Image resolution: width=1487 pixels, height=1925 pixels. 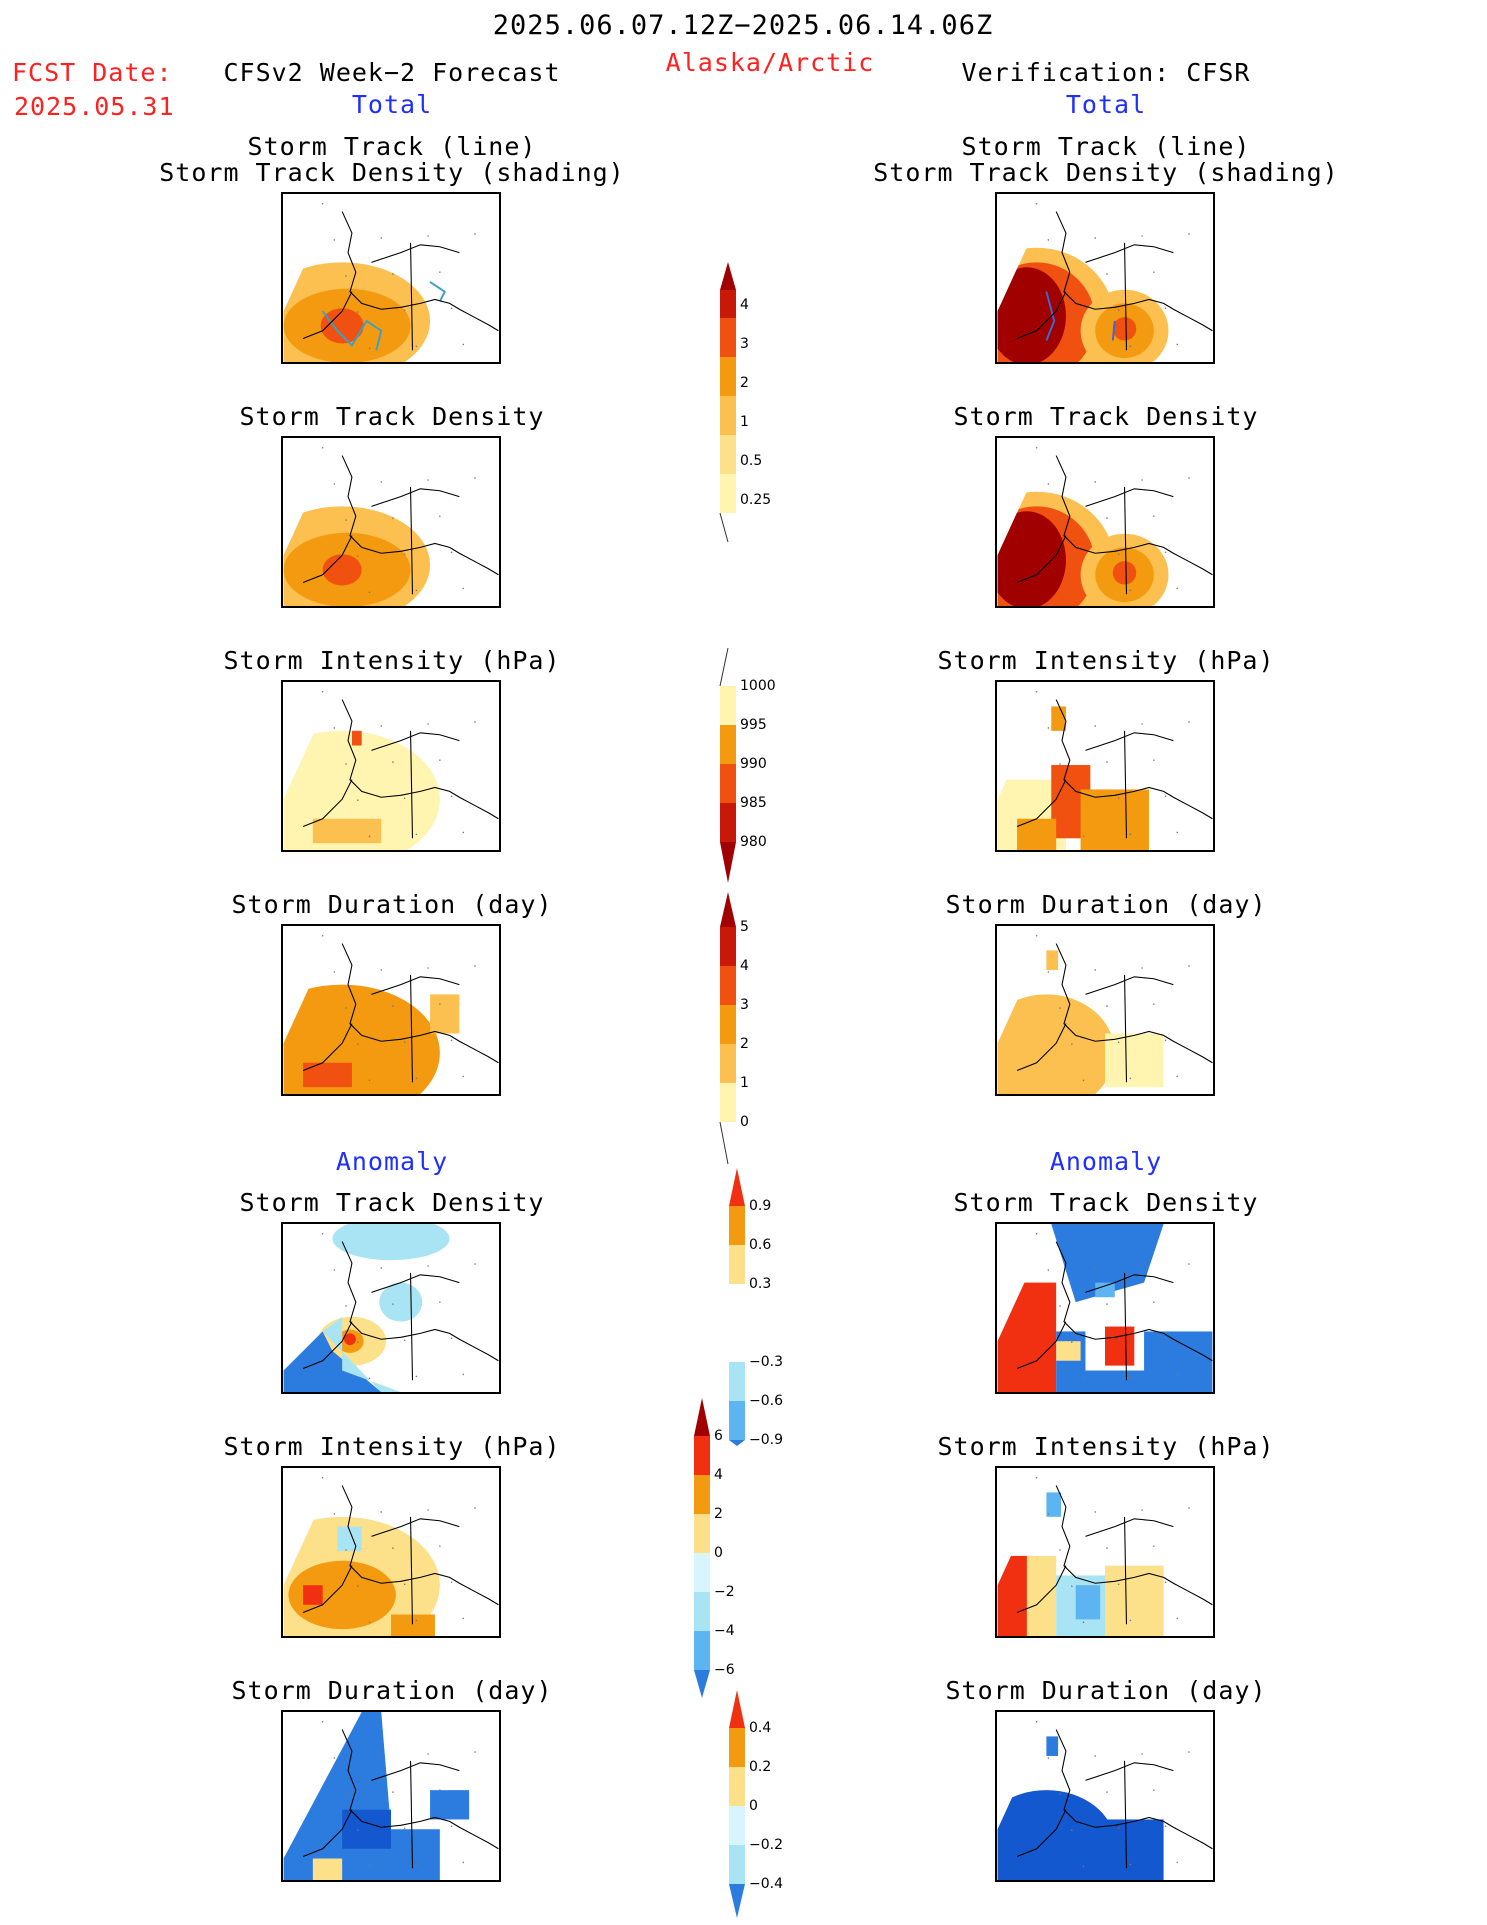 I want to click on duranom-tick-0: 0, so click(x=753, y=1806).